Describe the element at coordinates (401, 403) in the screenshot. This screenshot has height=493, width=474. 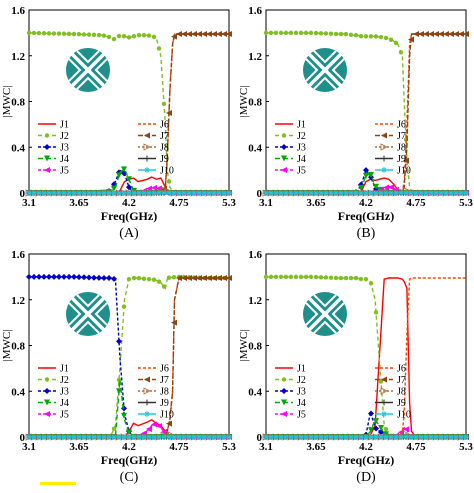
I see `legend-label: J9` at that location.